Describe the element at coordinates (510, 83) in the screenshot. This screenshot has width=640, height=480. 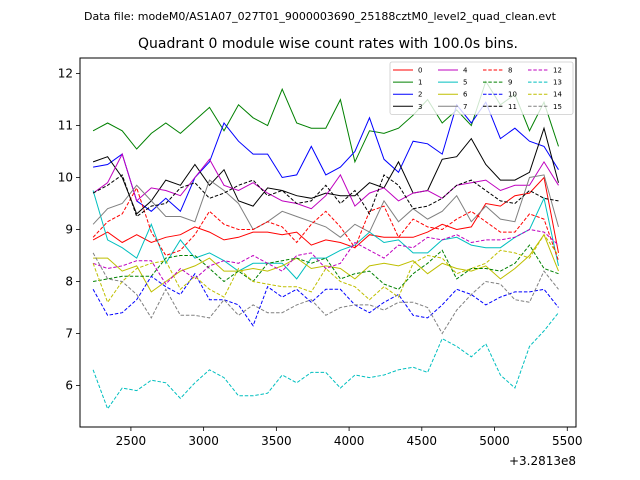
I see `legend-label-9: 9` at that location.